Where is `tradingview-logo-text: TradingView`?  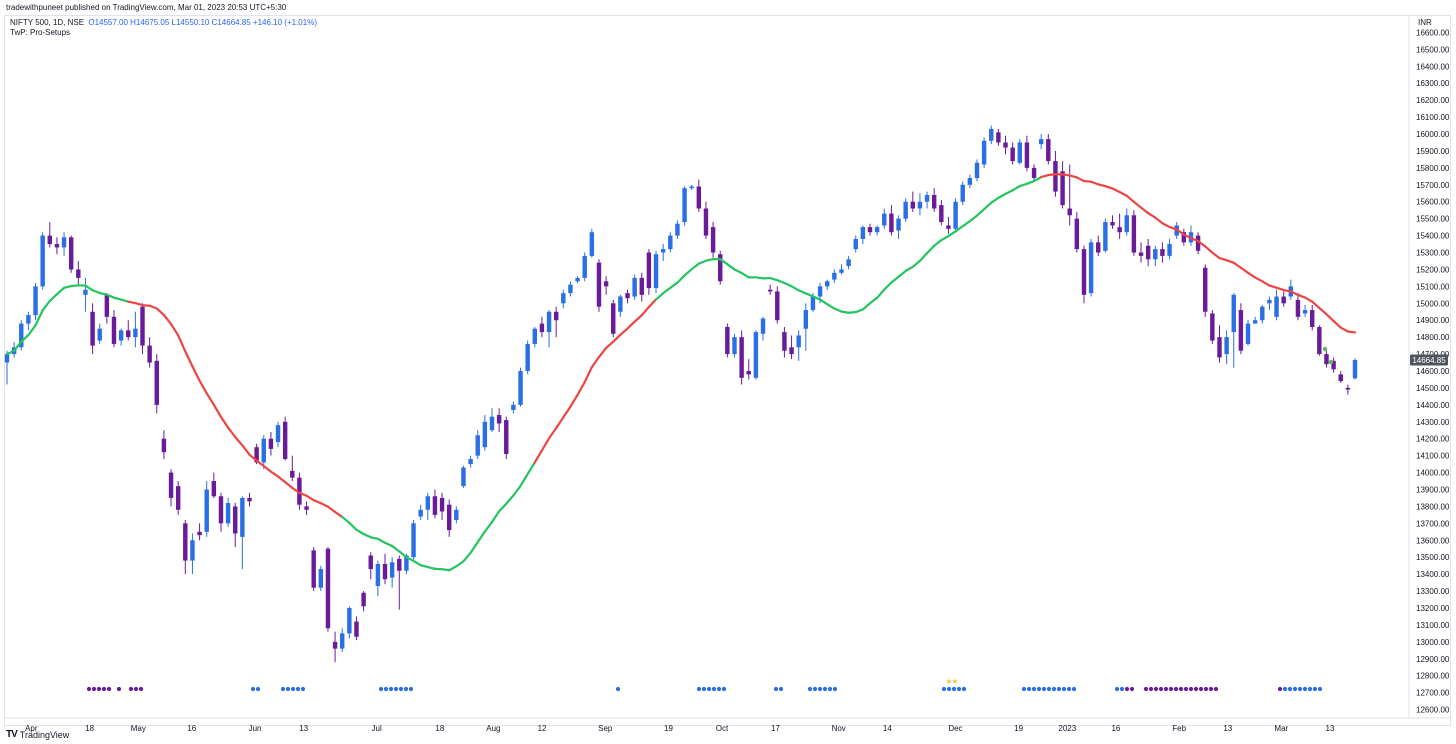
tradingview-logo-text: TradingView is located at coordinates (44, 734).